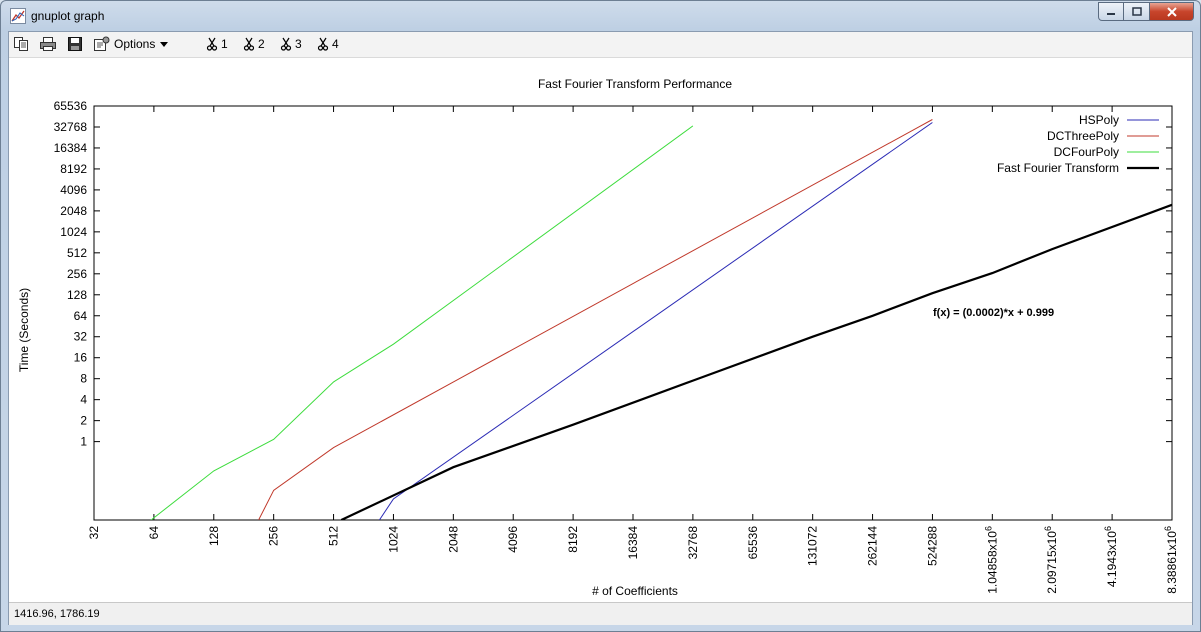 The image size is (1201, 632). Describe the element at coordinates (73, 190) in the screenshot. I see `y-tick-label: 4096` at that location.